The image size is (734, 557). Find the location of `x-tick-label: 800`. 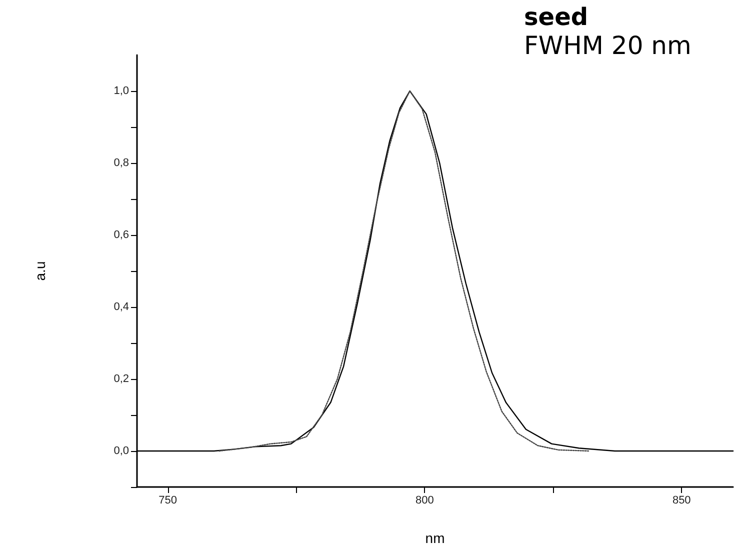

x-tick-label: 800 is located at coordinates (425, 500).